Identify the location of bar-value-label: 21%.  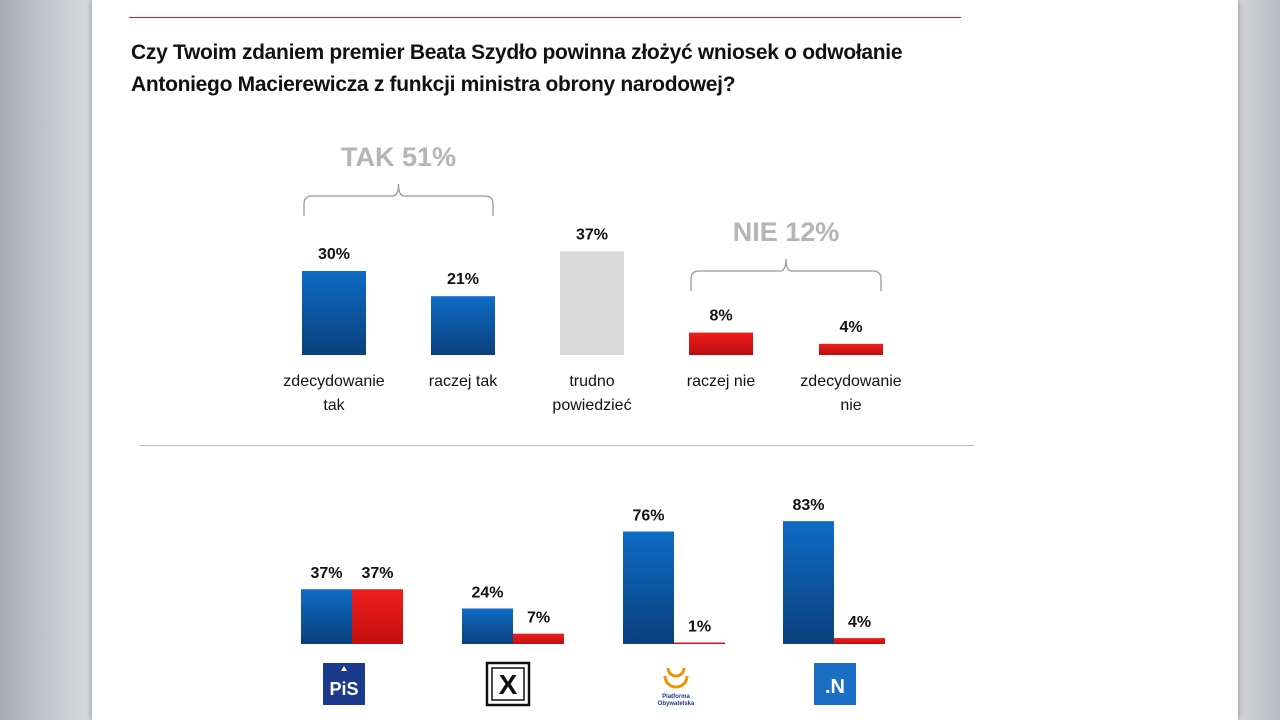
(463, 279).